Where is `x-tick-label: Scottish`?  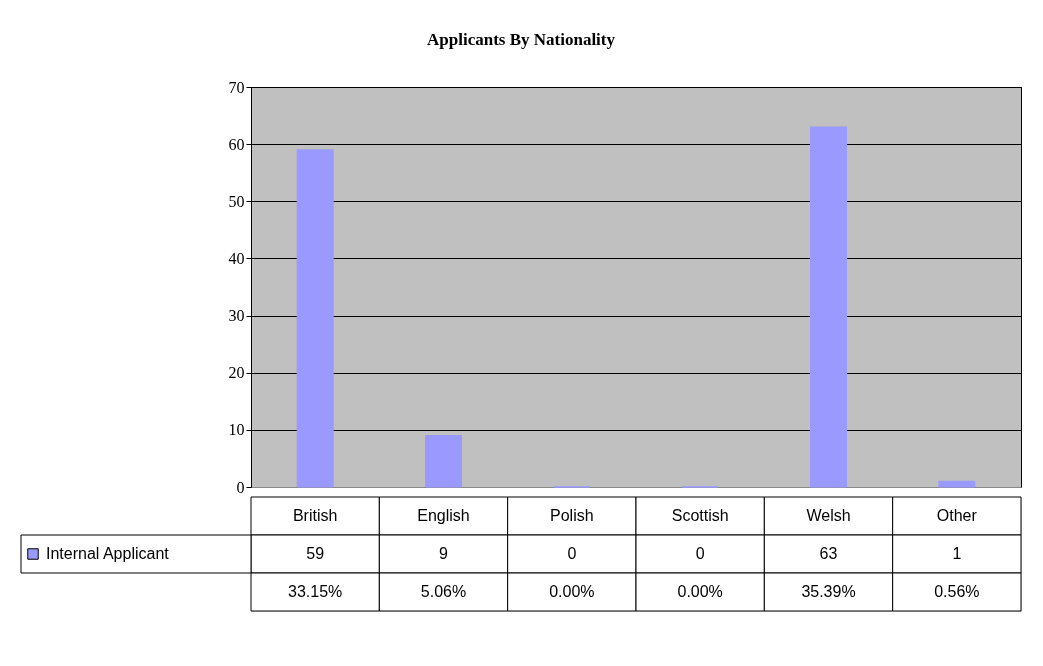
x-tick-label: Scottish is located at coordinates (700, 515).